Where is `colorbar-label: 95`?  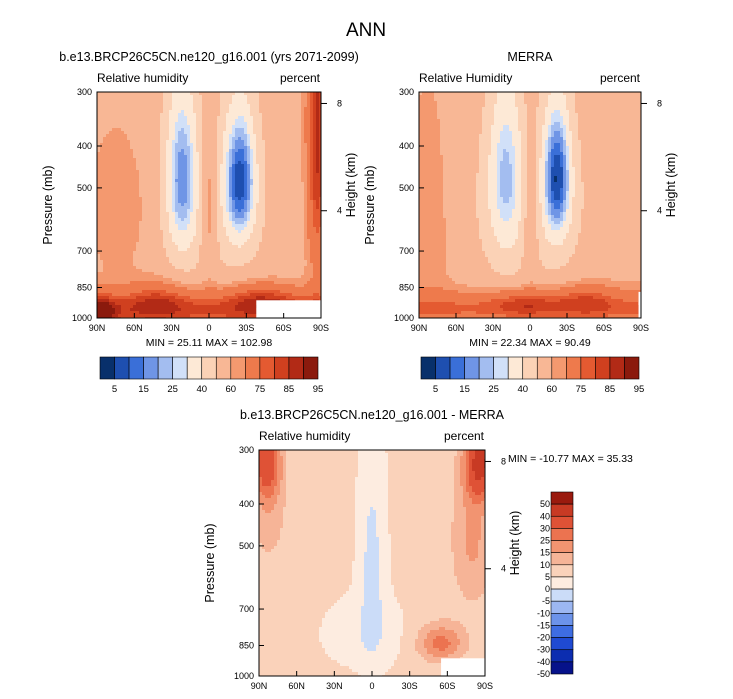
colorbar-label: 95 is located at coordinates (639, 389).